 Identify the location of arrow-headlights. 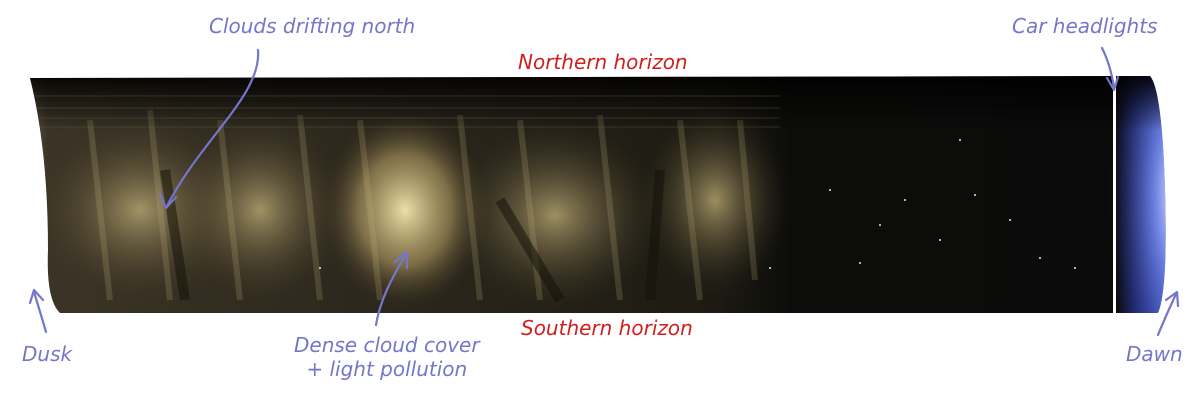
(1110, 69).